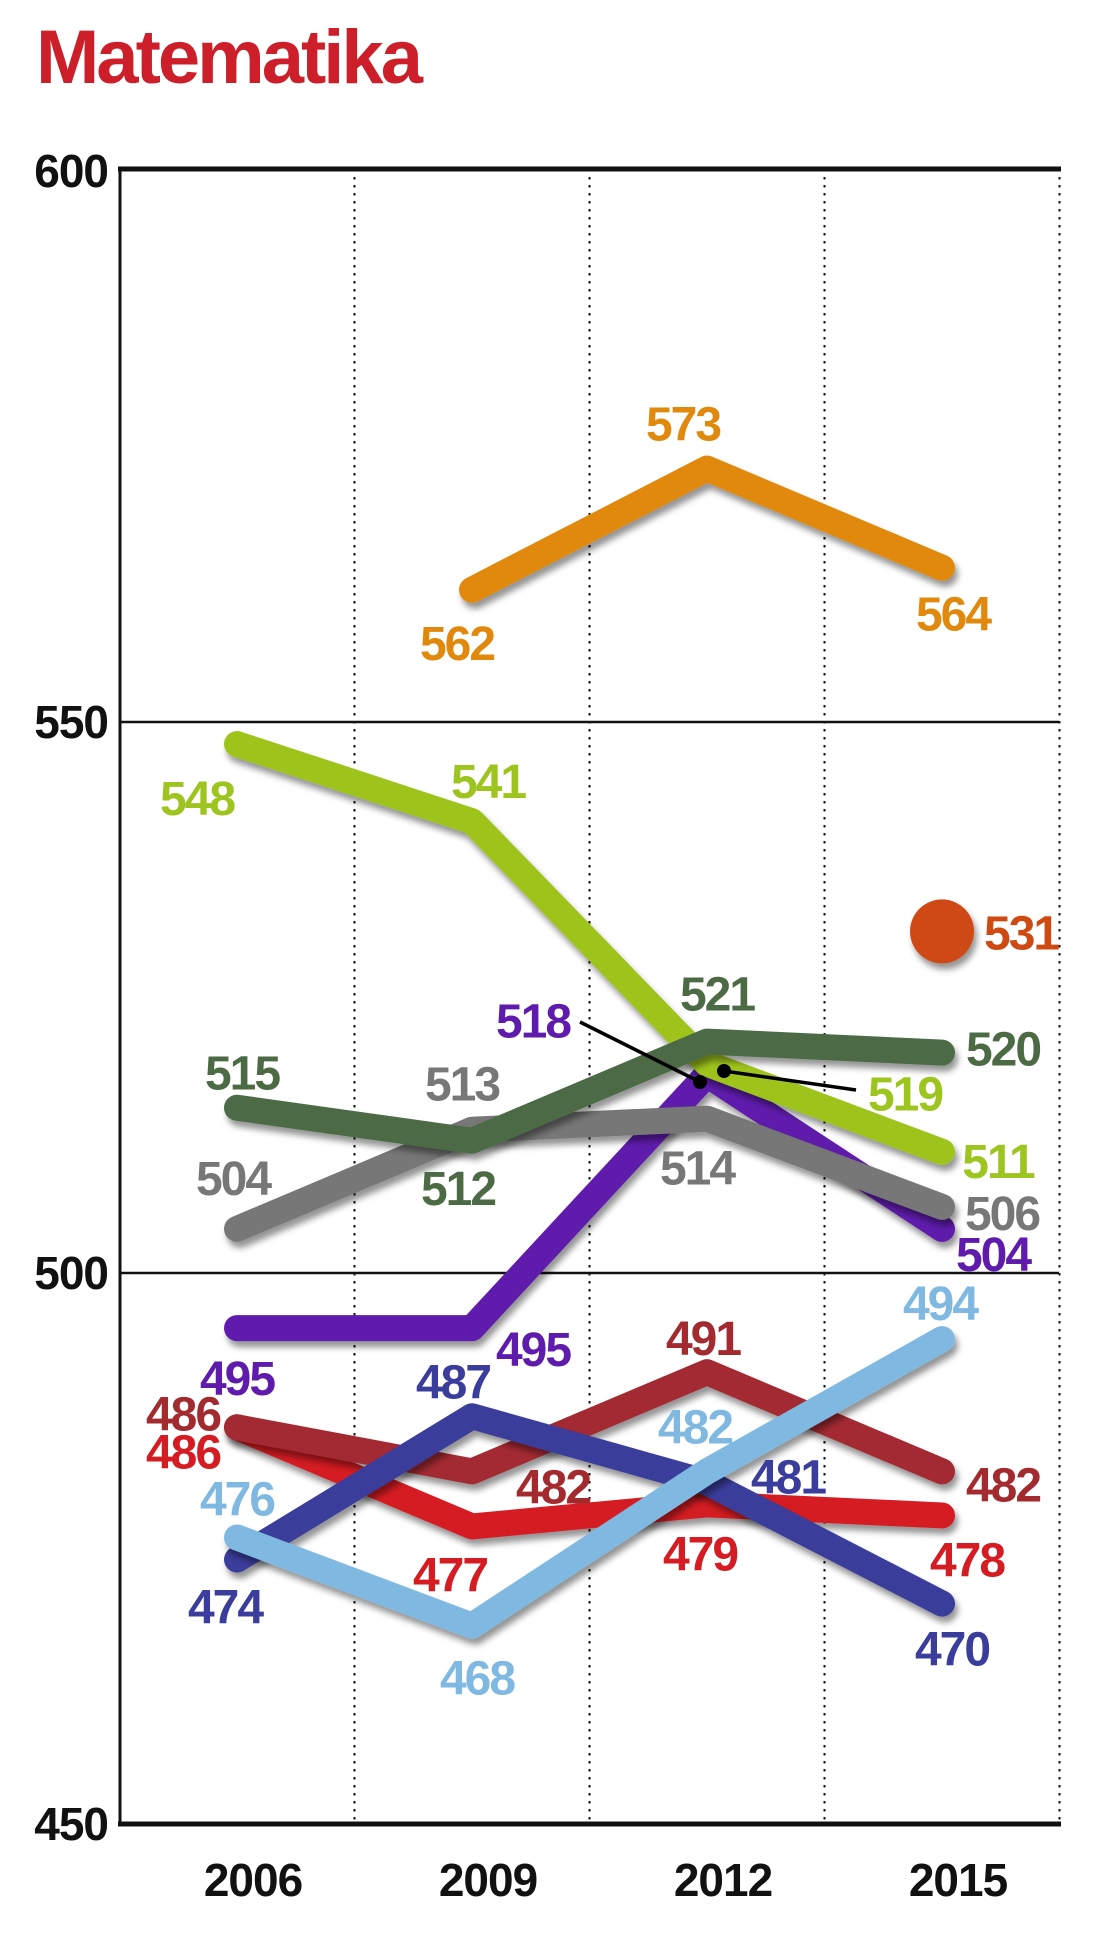 The width and height of the screenshot is (1112, 1948). What do you see at coordinates (695, 1427) in the screenshot?
I see `value-label-light-blue-482: 482` at bounding box center [695, 1427].